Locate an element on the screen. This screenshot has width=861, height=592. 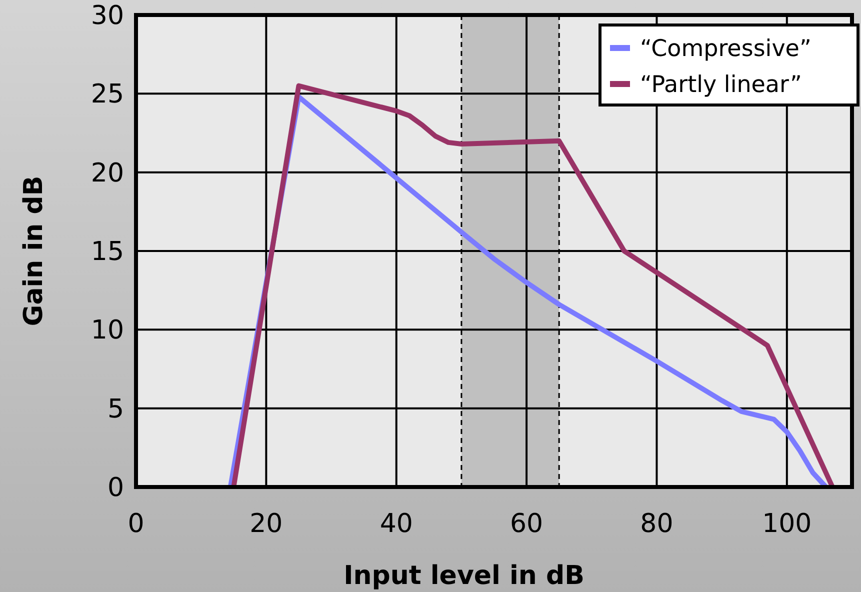
legend-label: “Partly linear” is located at coordinates (721, 85).